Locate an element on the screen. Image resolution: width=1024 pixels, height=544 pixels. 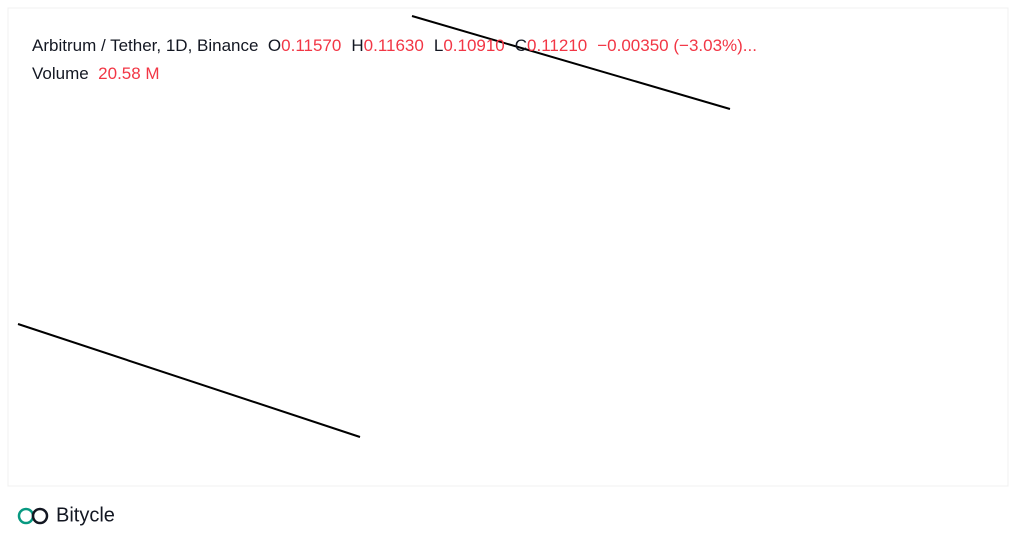
logo is located at coordinates (33, 516).